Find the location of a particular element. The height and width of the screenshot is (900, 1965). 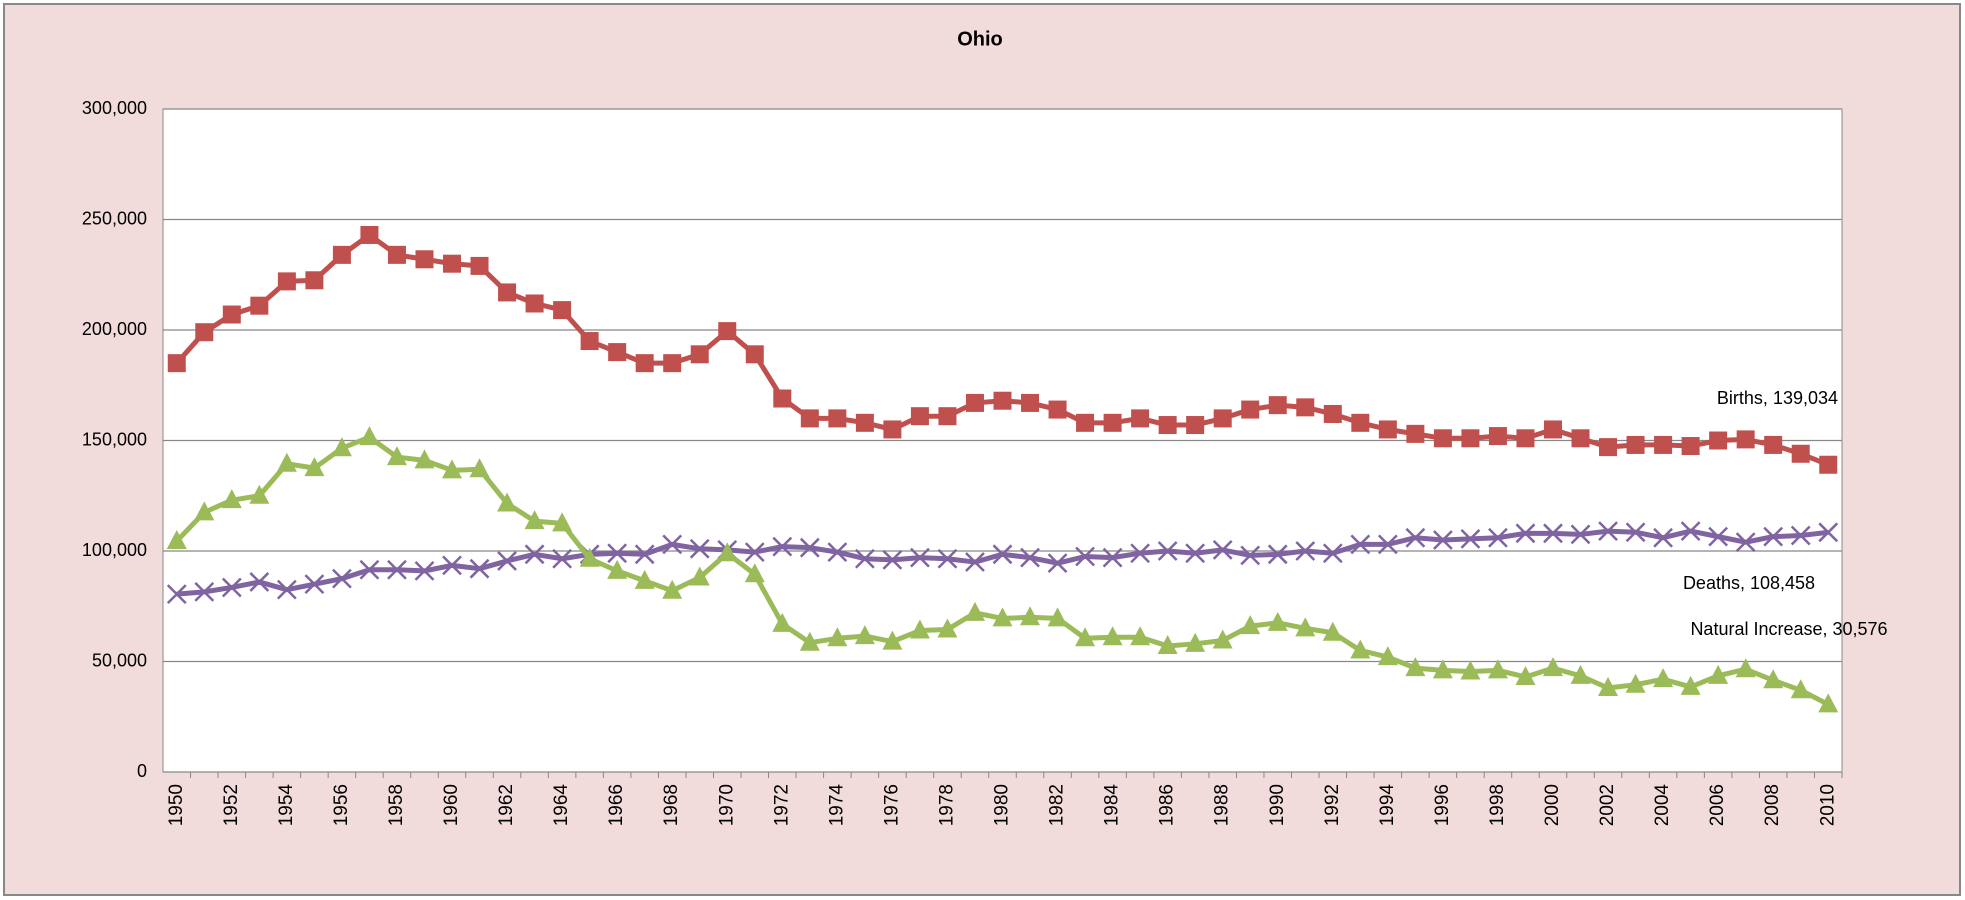

x-tick-label: 1974 is located at coordinates (836, 805).